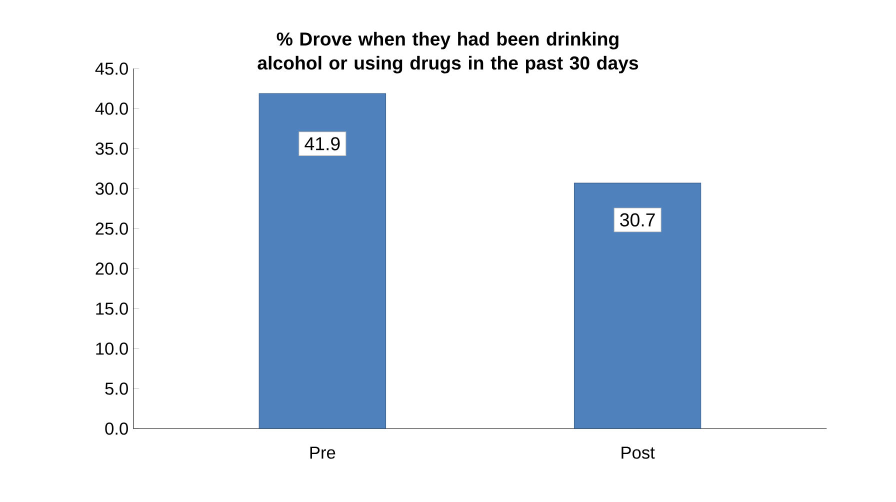  Describe the element at coordinates (112, 148) in the screenshot. I see `y-tick-label: 35.0` at that location.